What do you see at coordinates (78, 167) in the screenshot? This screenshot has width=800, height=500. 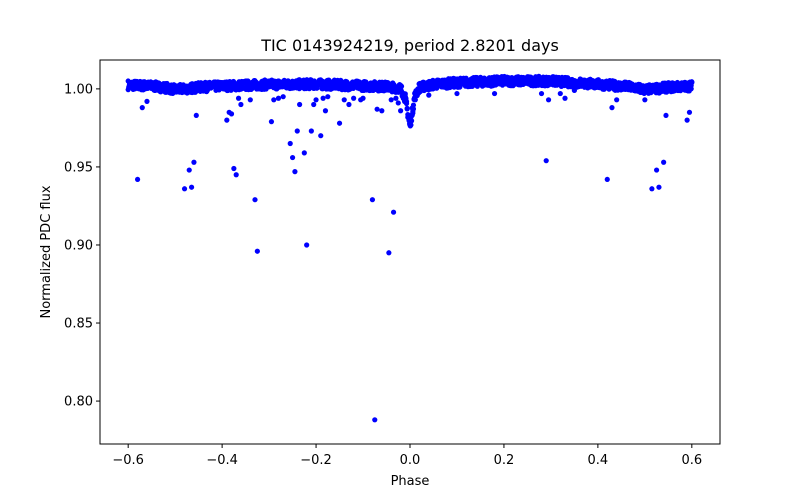 I see `y-tick-label: 0.95` at bounding box center [78, 167].